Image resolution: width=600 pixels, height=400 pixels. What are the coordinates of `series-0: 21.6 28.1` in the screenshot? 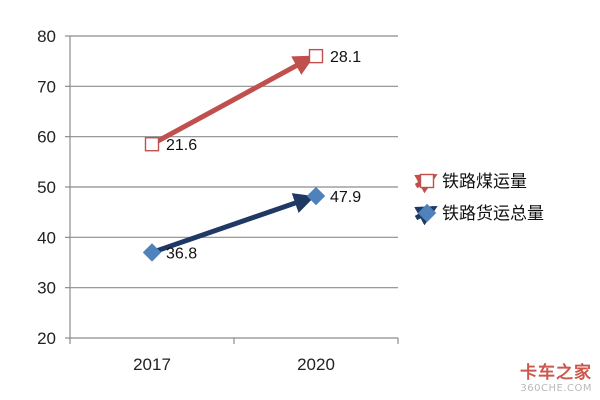 It's located at (252, 101).